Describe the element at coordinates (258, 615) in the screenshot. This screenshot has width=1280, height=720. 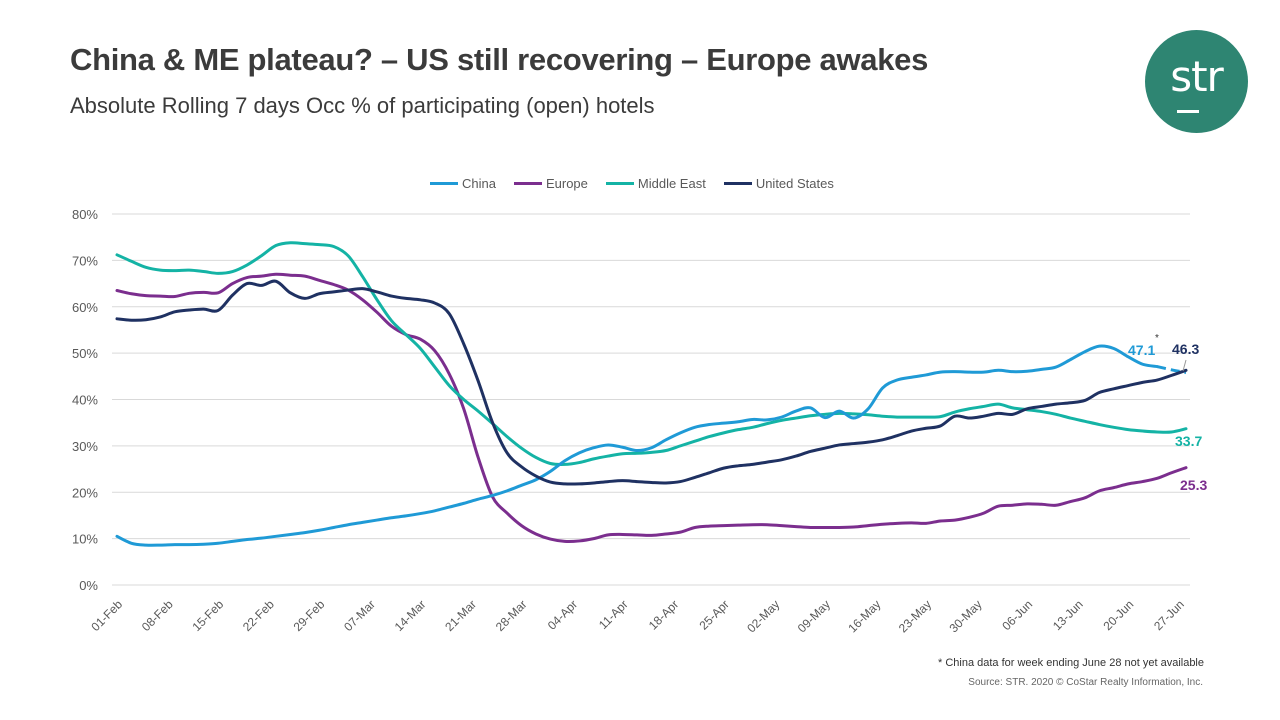
I see `x-tick-label: 22-Feb` at that location.